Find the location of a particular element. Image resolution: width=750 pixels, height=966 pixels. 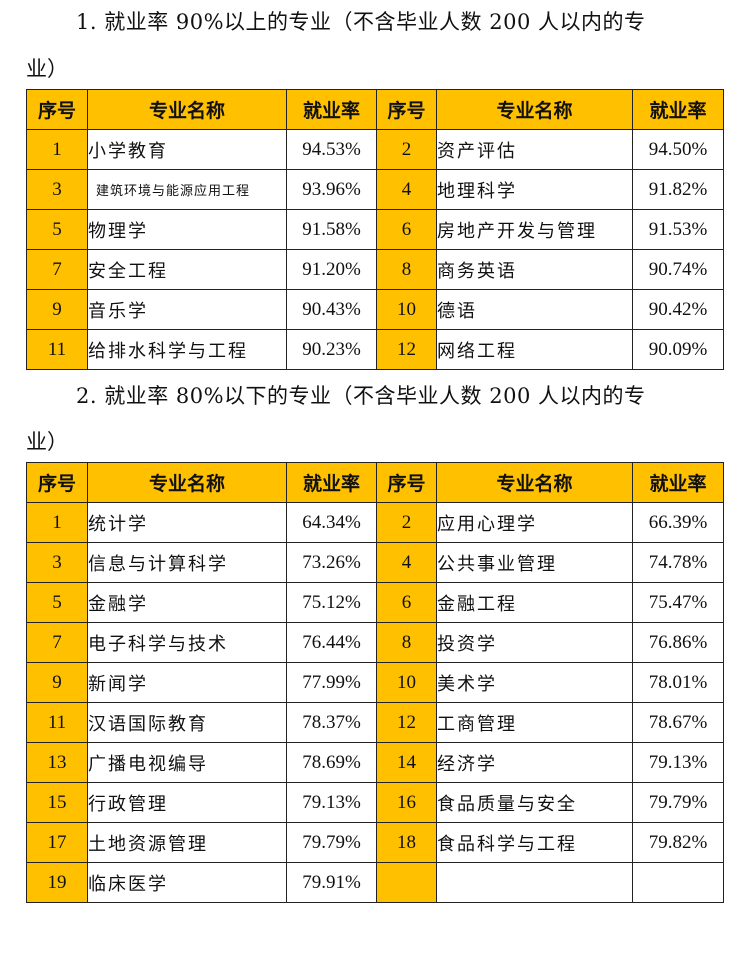

rate-cell: 73.26% is located at coordinates (331, 562).